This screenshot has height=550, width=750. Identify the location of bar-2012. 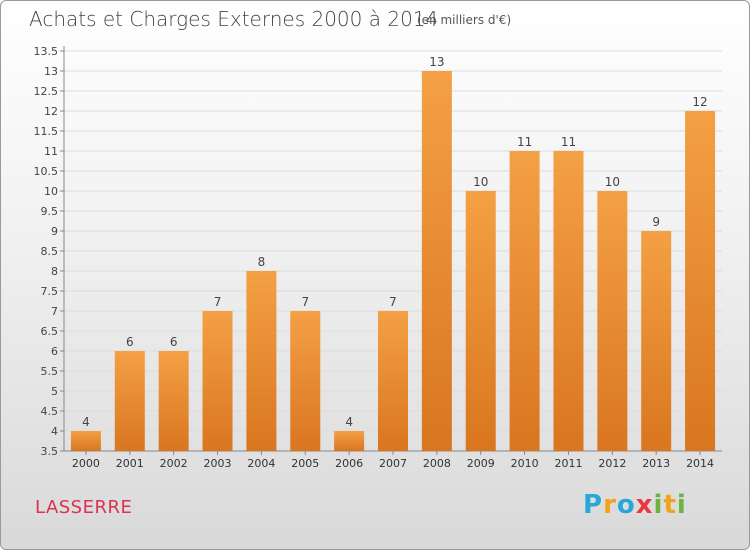
(612, 321).